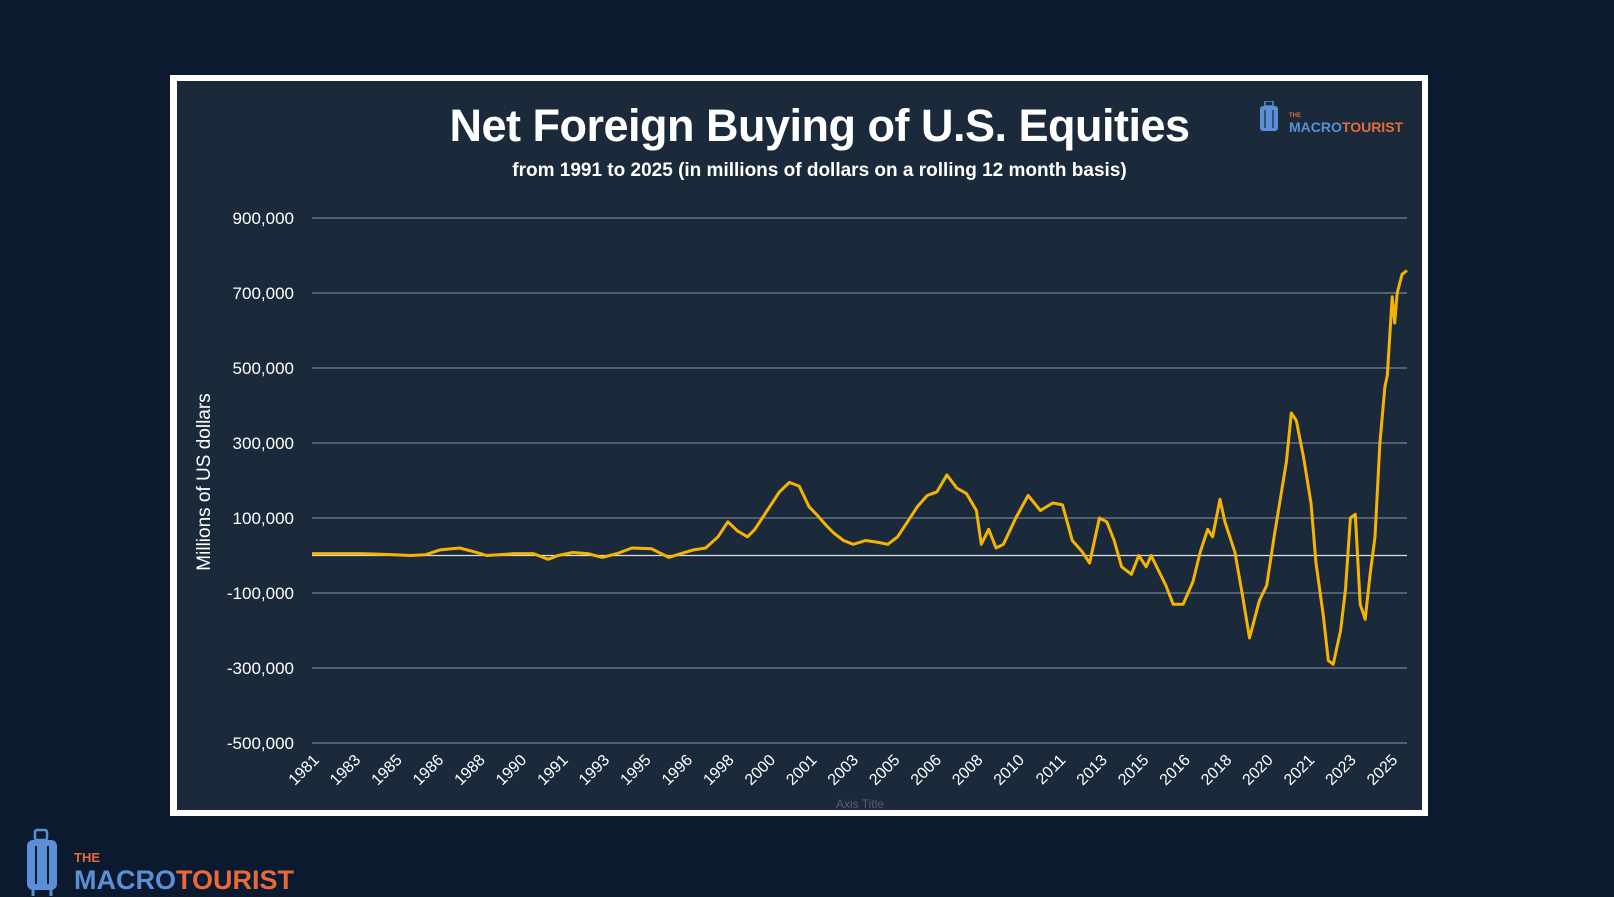 The width and height of the screenshot is (1614, 897). What do you see at coordinates (1338, 118) in the screenshot?
I see `brand-logo-small: THE MACROTOURIST` at bounding box center [1338, 118].